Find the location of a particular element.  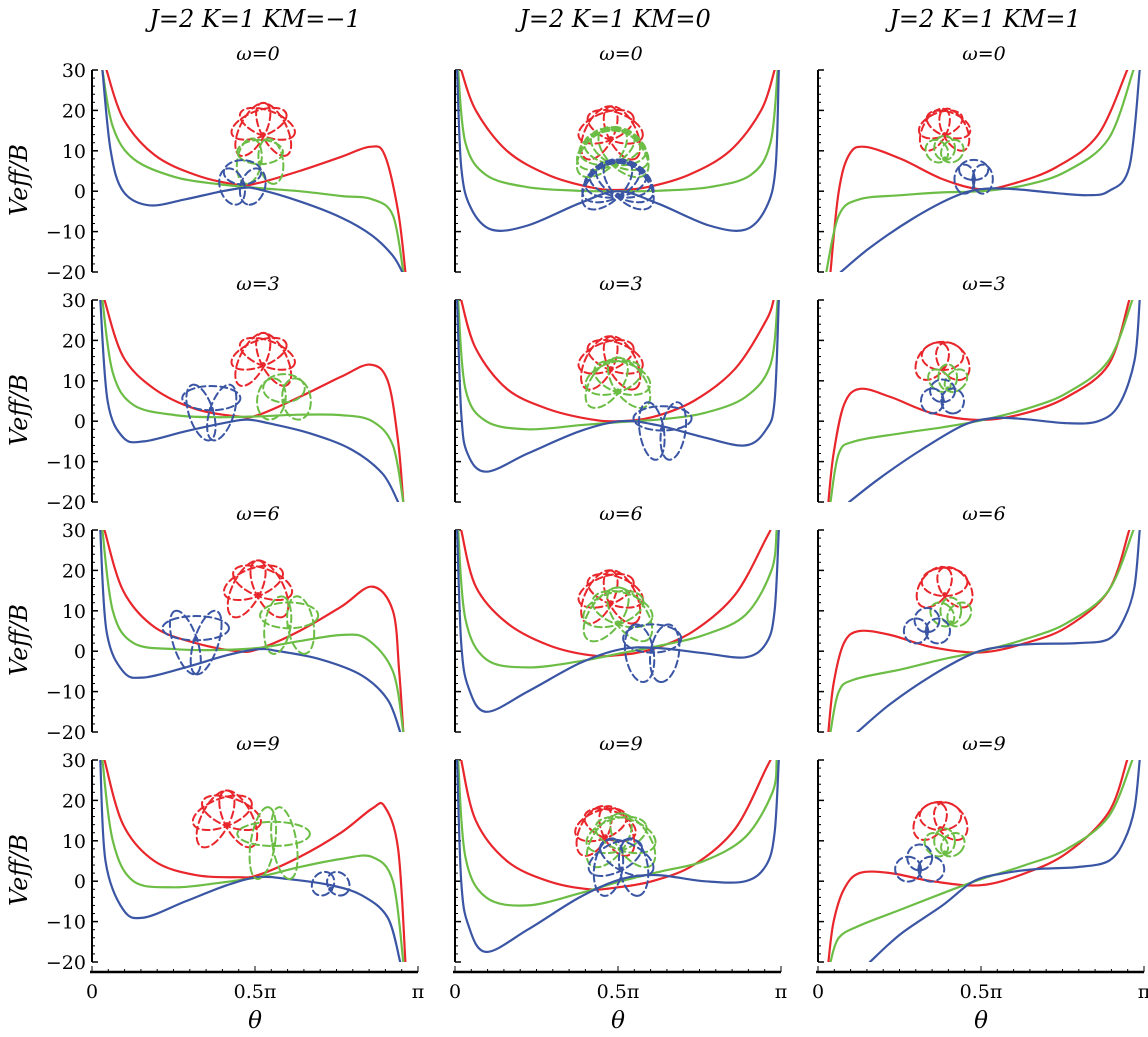

panel: ω=0 30 20 10 0 −10 −20 is located at coordinates (226, 163).